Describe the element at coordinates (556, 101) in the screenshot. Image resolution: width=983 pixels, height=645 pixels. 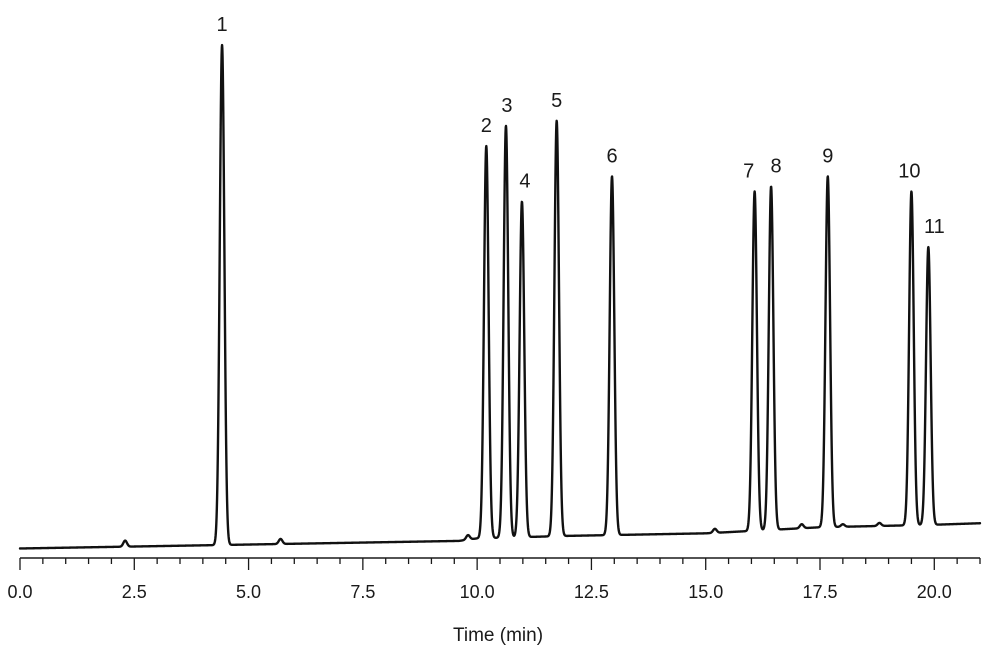
I see `peak-label-5: 5` at that location.